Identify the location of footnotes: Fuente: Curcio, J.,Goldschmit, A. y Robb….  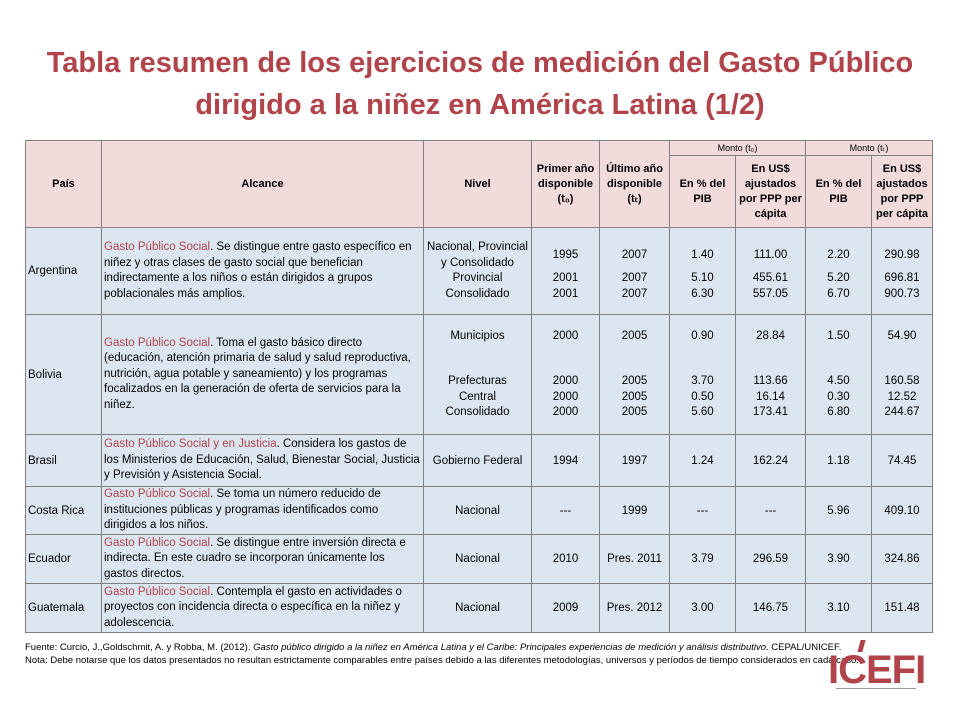
(475, 654).